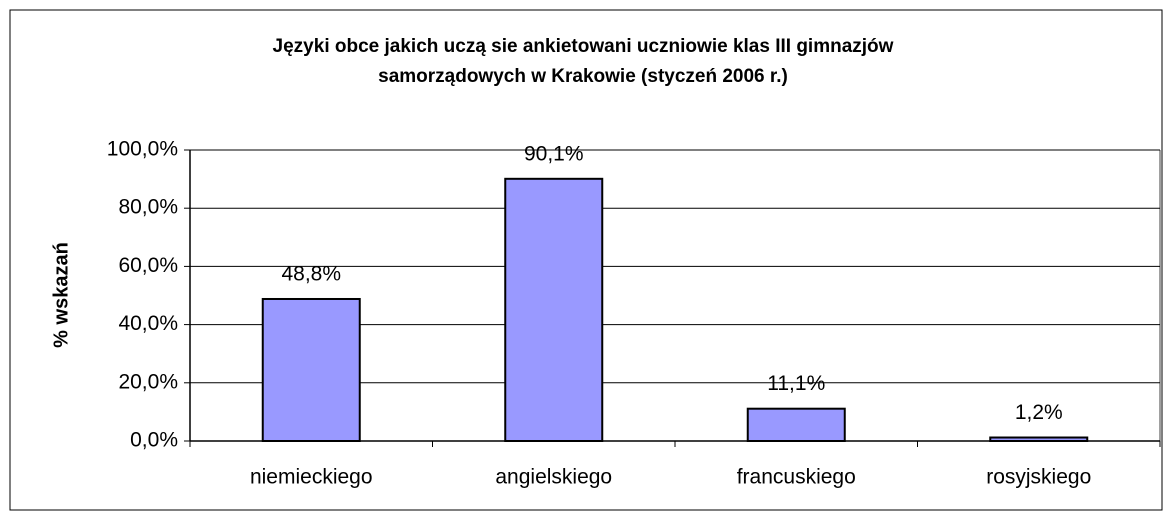 This screenshot has height=513, width=1165. Describe the element at coordinates (148, 381) in the screenshot. I see `y-tick-label: 20,0%` at that location.